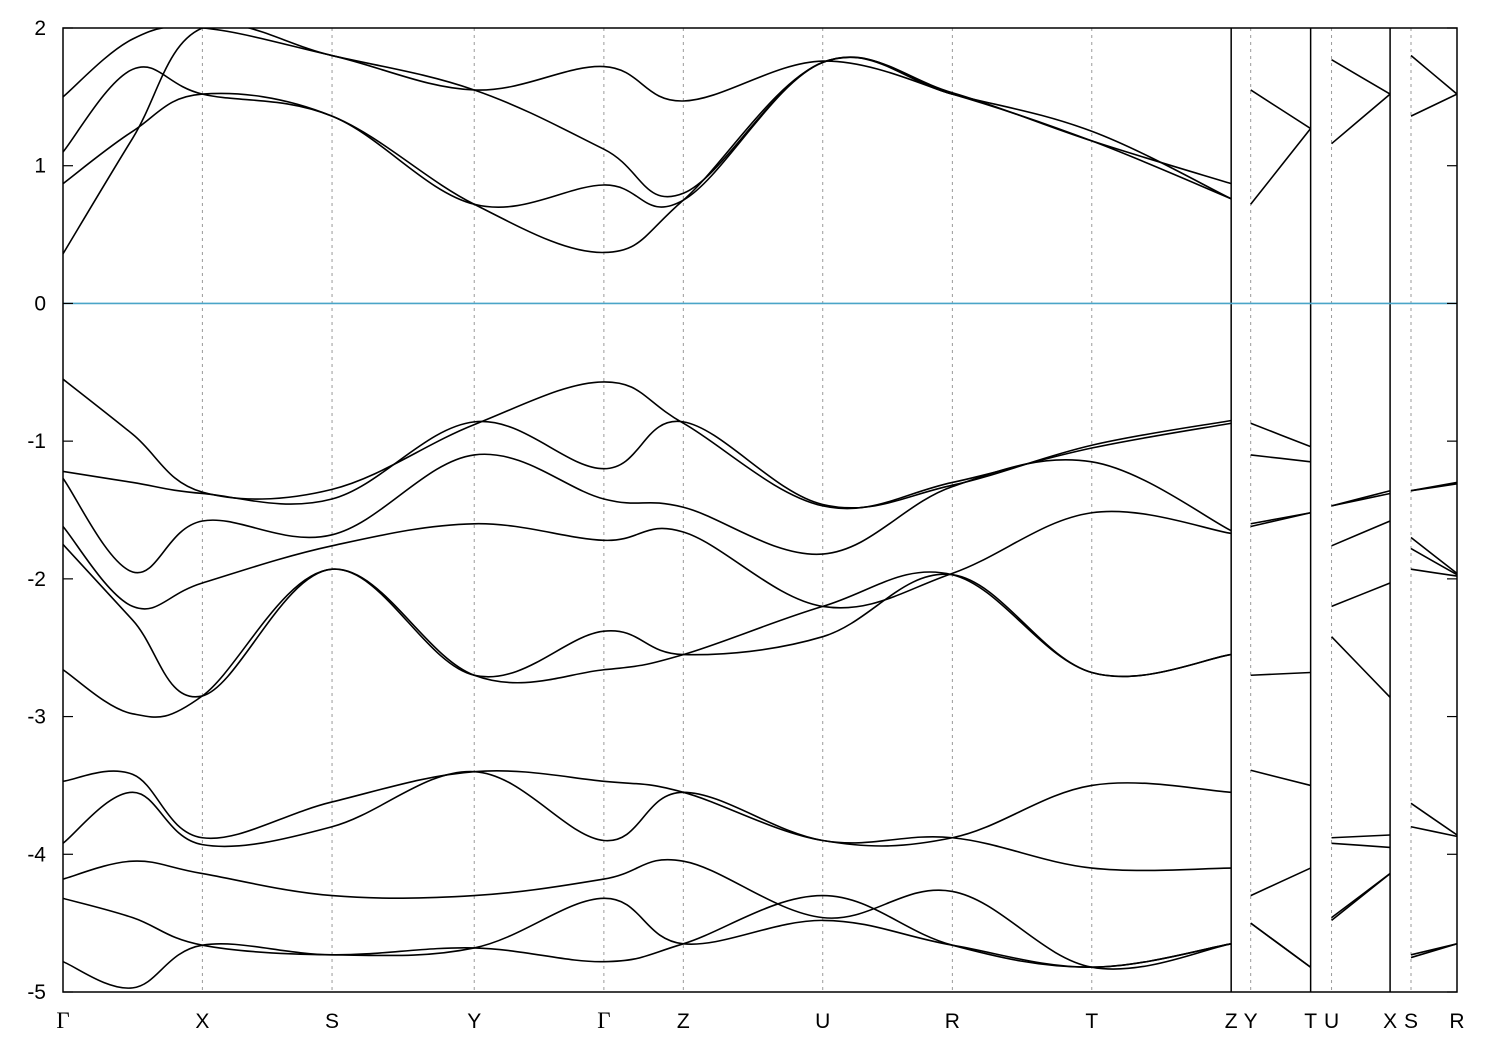  I want to click on y-tick-label: -2, so click(36, 579).